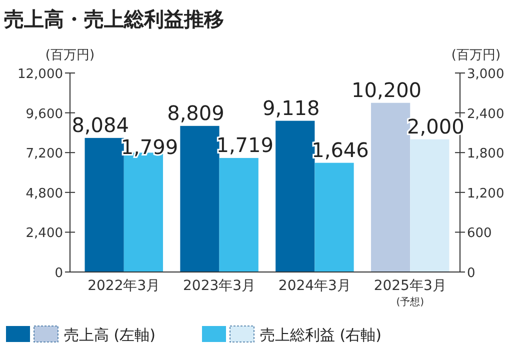 The width and height of the screenshot is (508, 350). Describe the element at coordinates (58, 273) in the screenshot. I see `y-tick-label: 0` at that location.